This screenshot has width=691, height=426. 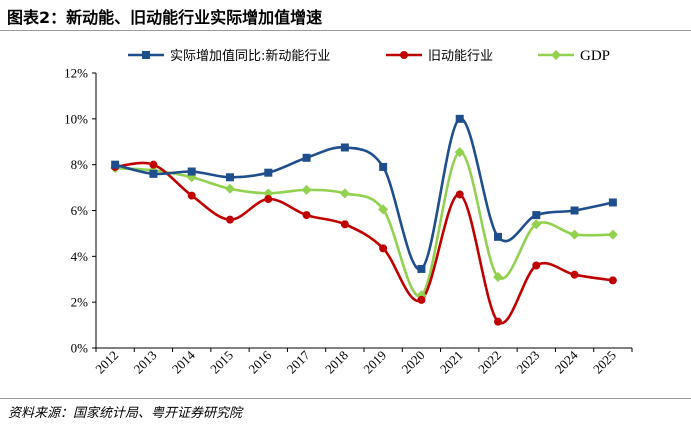 I want to click on x-tick-label: 2014, so click(x=183, y=361).